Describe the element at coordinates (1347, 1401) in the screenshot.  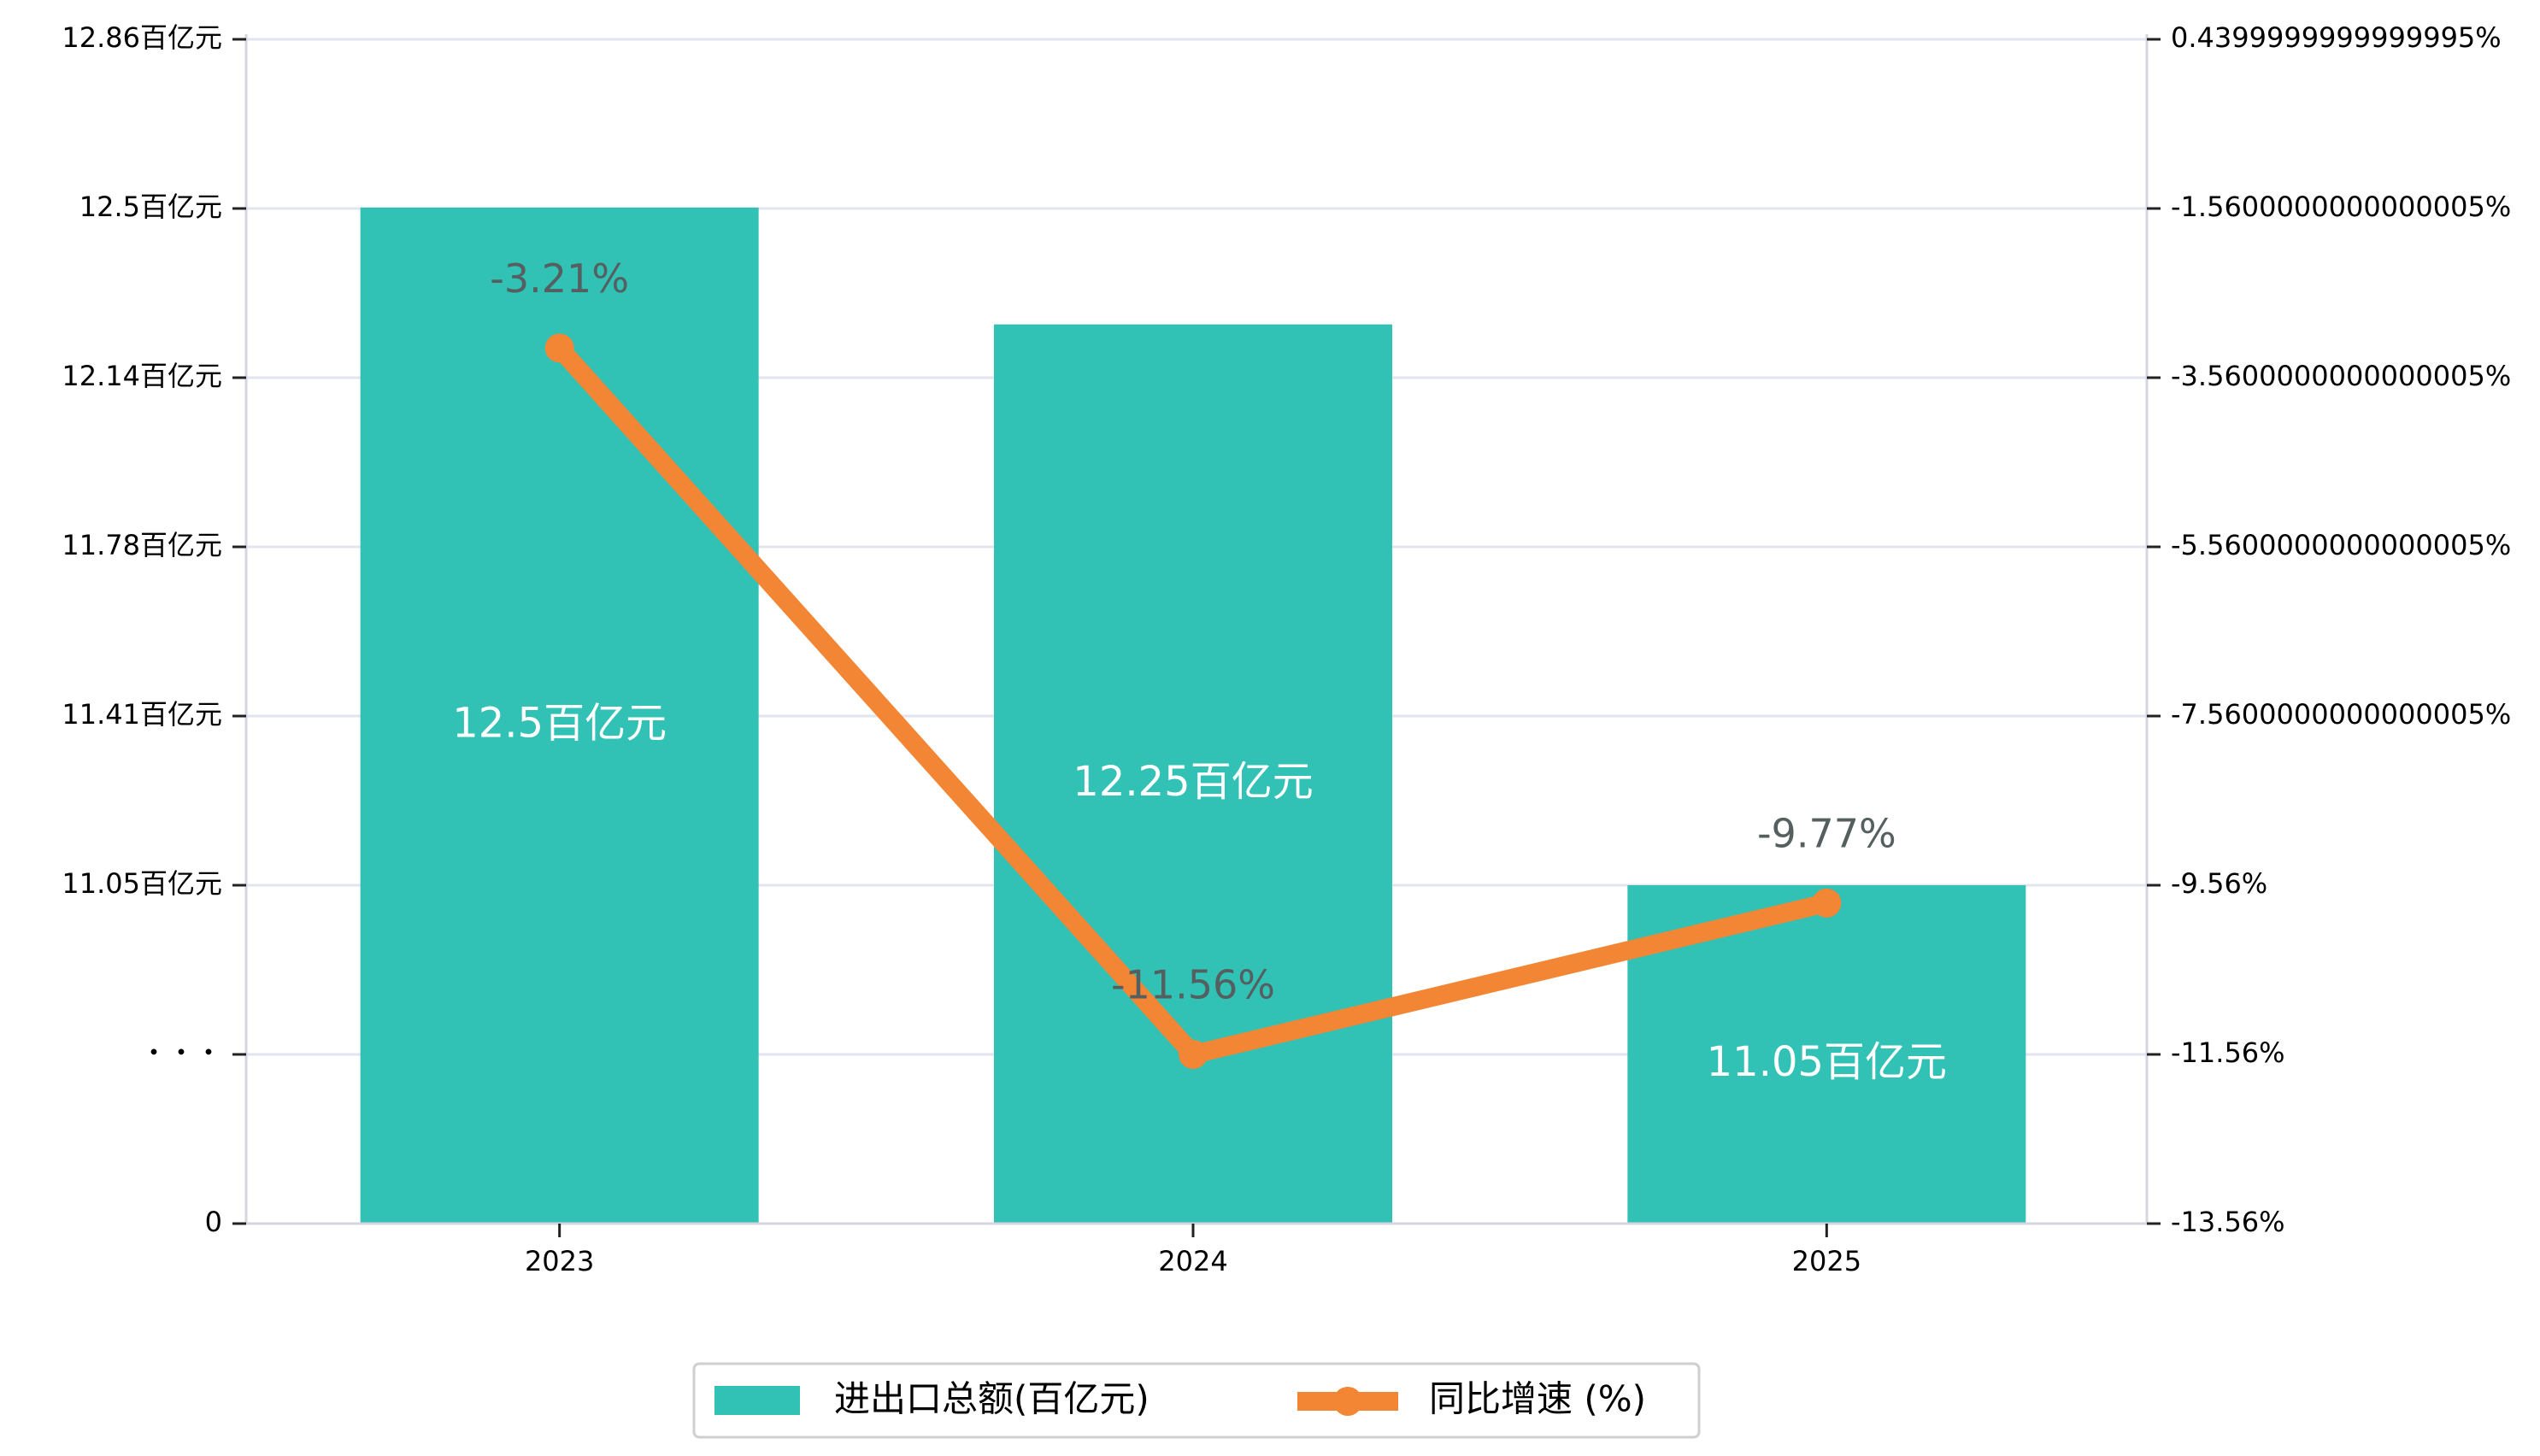
I see `legend-line-marker` at that location.